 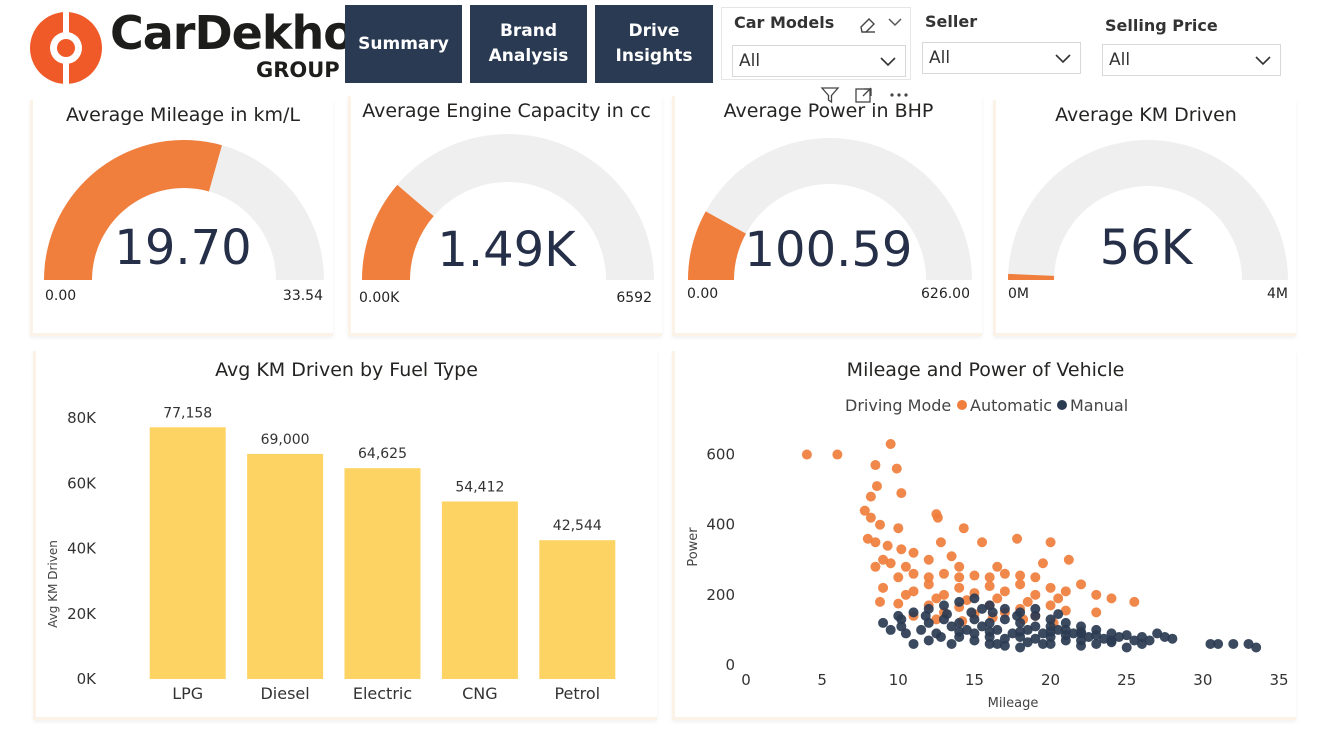 What do you see at coordinates (895, 22) in the screenshot?
I see `chevron-down-icon` at bounding box center [895, 22].